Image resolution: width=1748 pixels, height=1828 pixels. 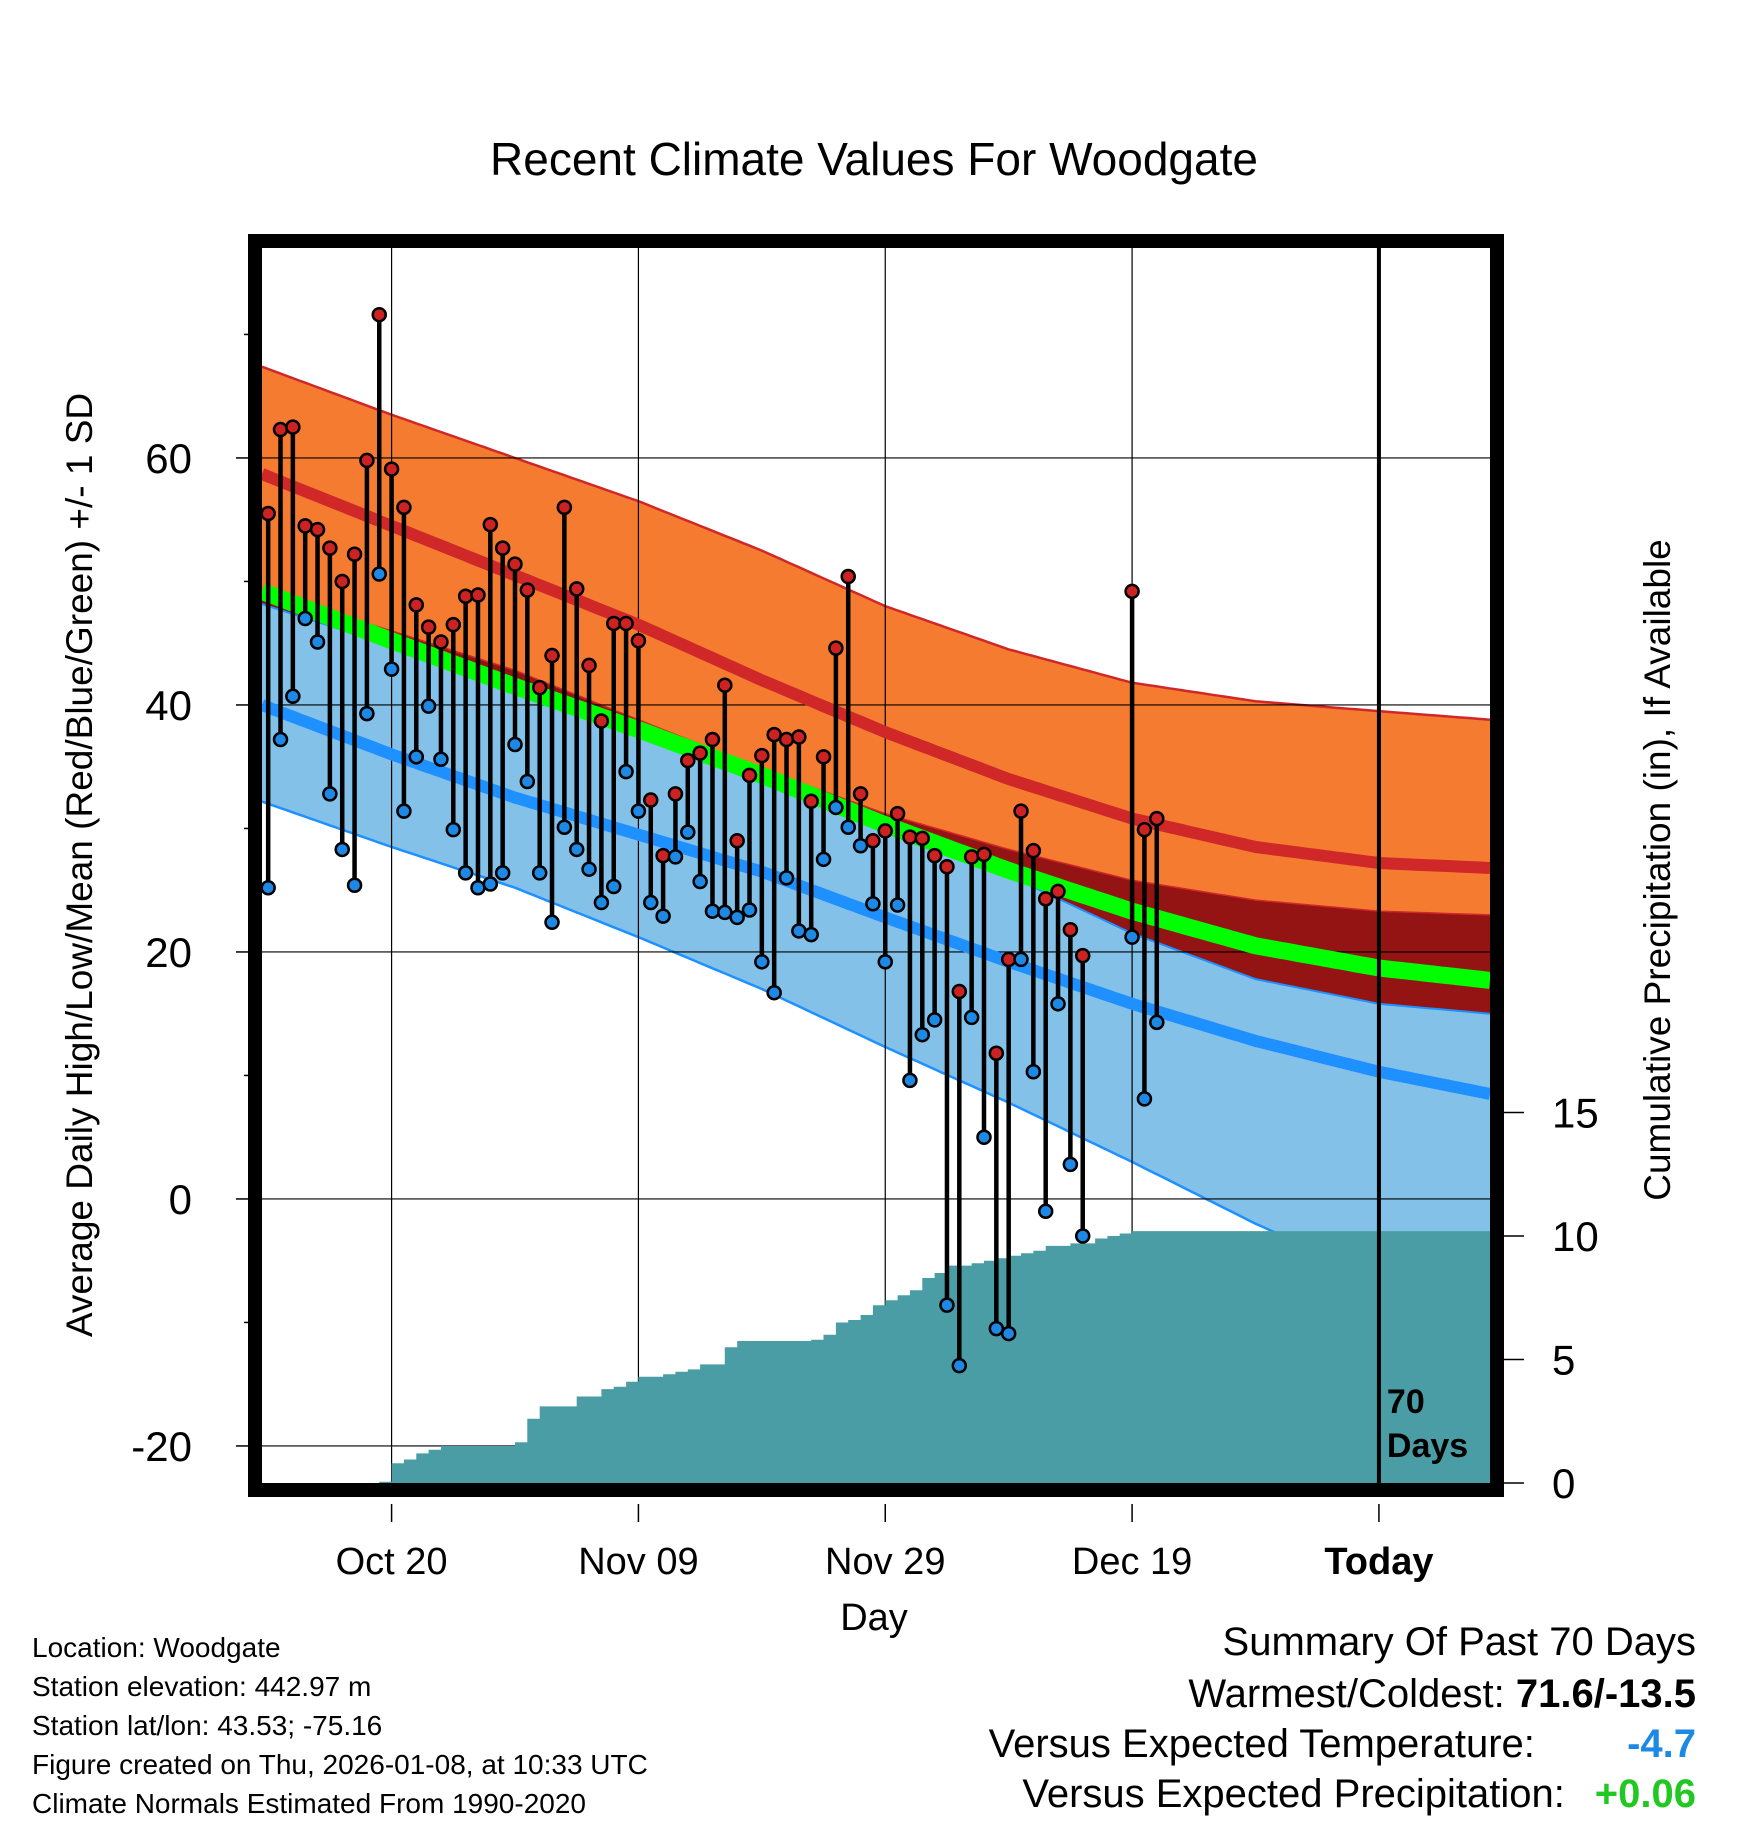 I want to click on y2-tick-label: 0, so click(x=1563, y=1483).